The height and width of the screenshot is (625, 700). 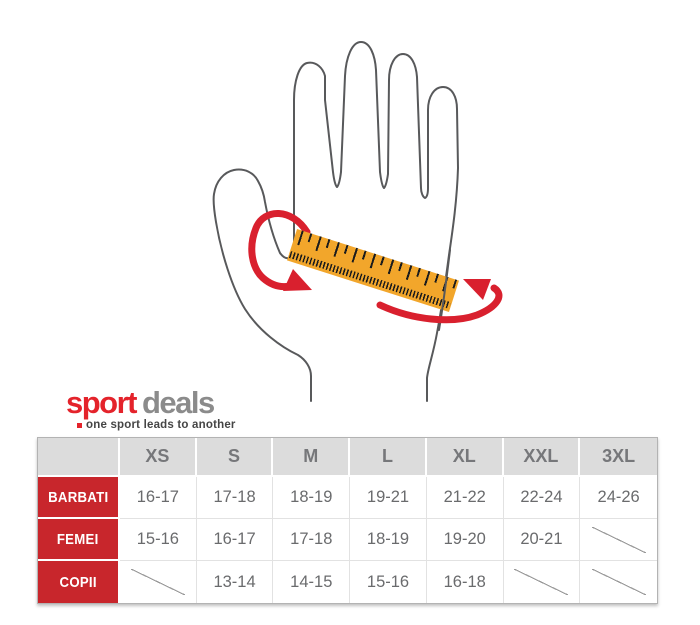 What do you see at coordinates (542, 457) in the screenshot?
I see `column-header-xxl: XXL` at bounding box center [542, 457].